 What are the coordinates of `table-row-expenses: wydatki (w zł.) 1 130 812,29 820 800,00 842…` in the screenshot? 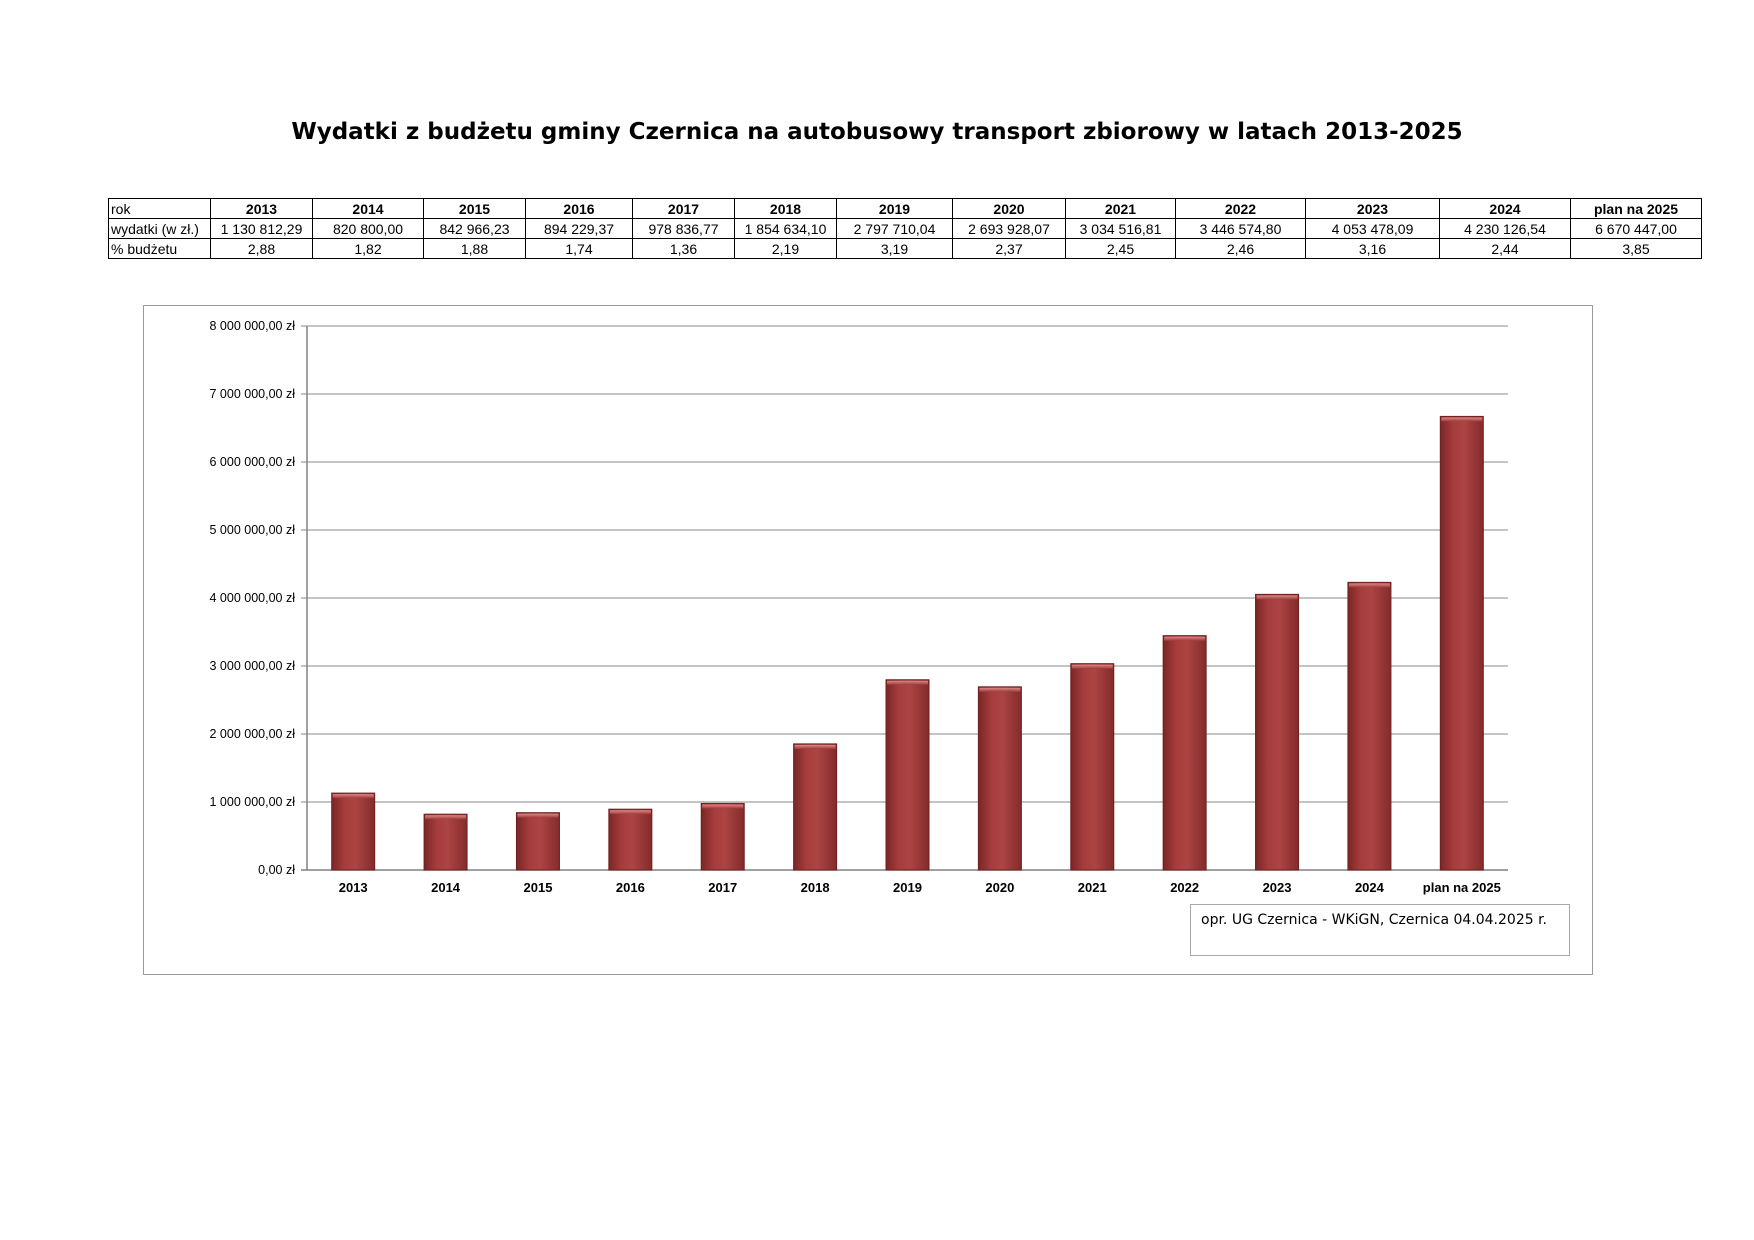 It's located at (905, 228).